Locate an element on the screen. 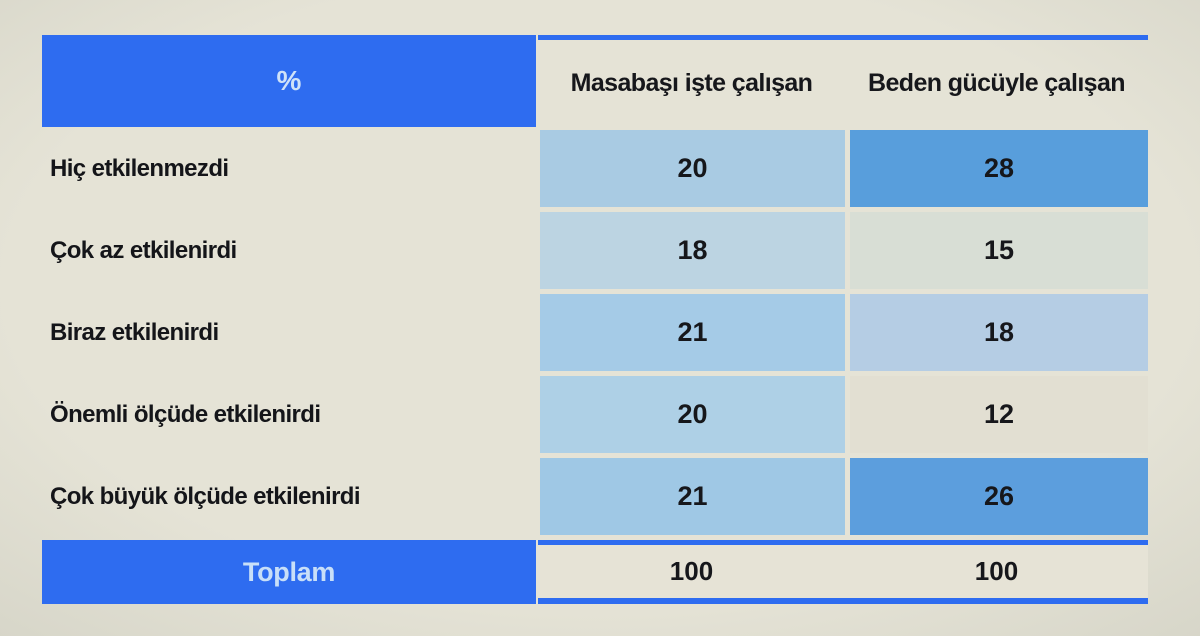 This screenshot has height=636, width=1200. data-cell: 12 is located at coordinates (999, 414).